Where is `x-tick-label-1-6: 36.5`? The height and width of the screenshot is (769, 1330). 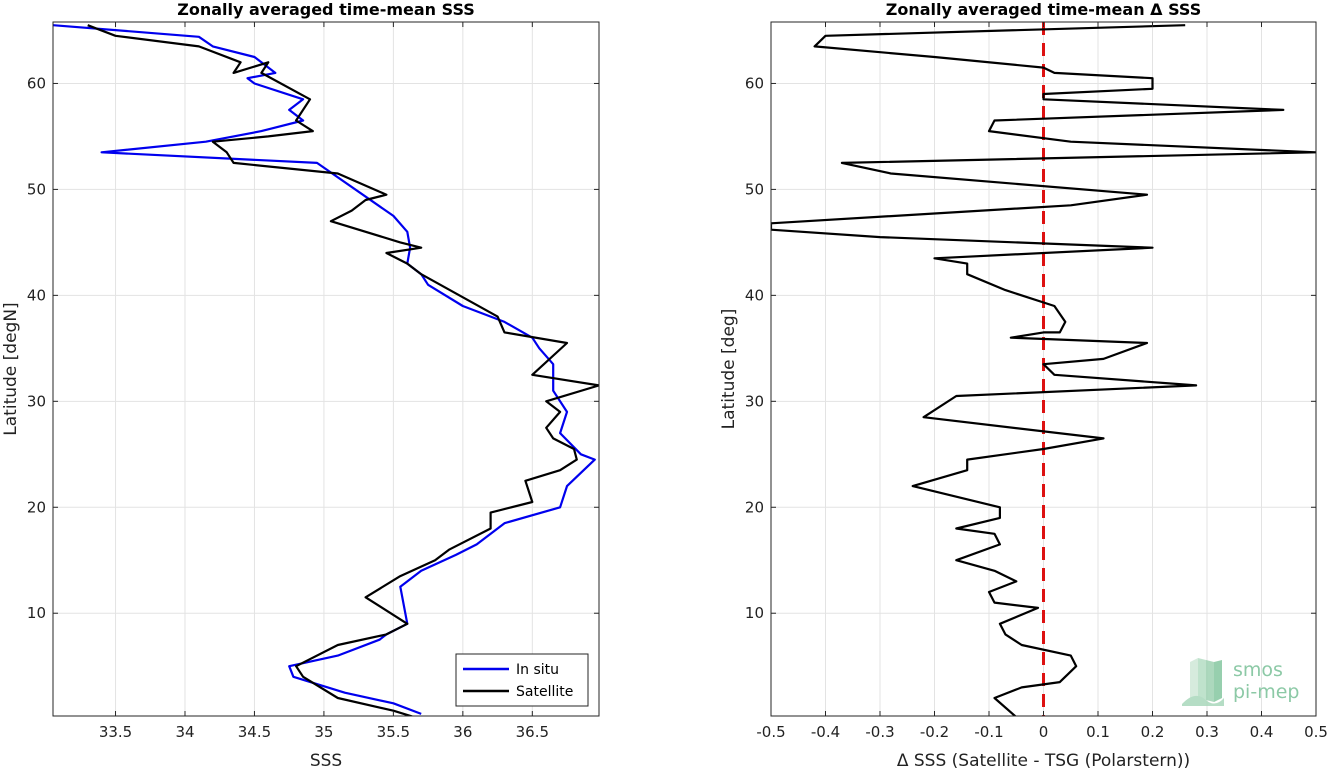 x-tick-label-1-6: 36.5 is located at coordinates (532, 732).